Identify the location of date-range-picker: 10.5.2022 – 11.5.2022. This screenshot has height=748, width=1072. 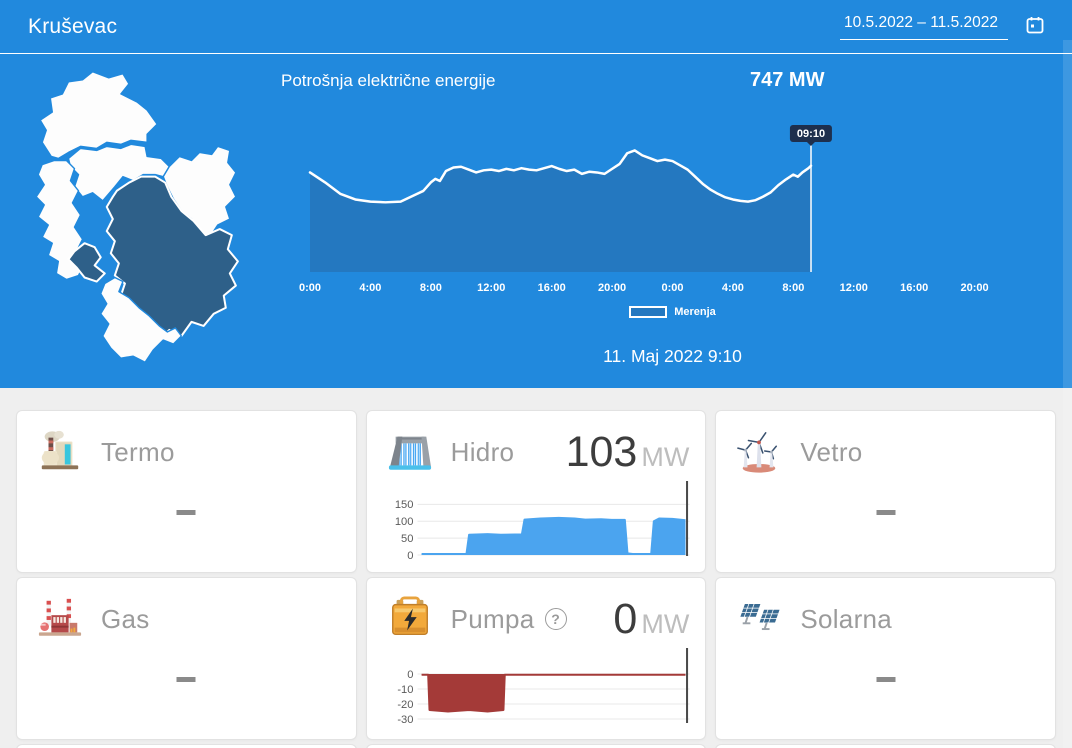
(942, 27).